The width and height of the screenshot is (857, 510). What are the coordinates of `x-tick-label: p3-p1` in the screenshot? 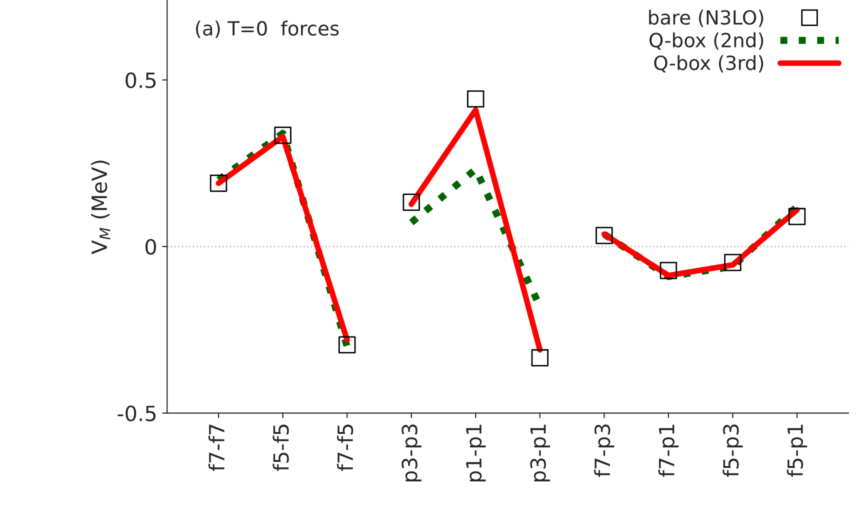 It's located at (540, 453).